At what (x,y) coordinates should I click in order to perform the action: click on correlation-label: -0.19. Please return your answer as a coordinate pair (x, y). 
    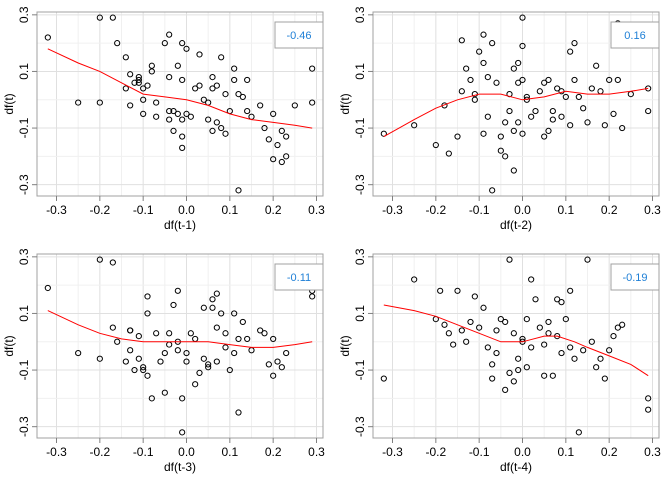
    Looking at the image, I should click on (634, 278).